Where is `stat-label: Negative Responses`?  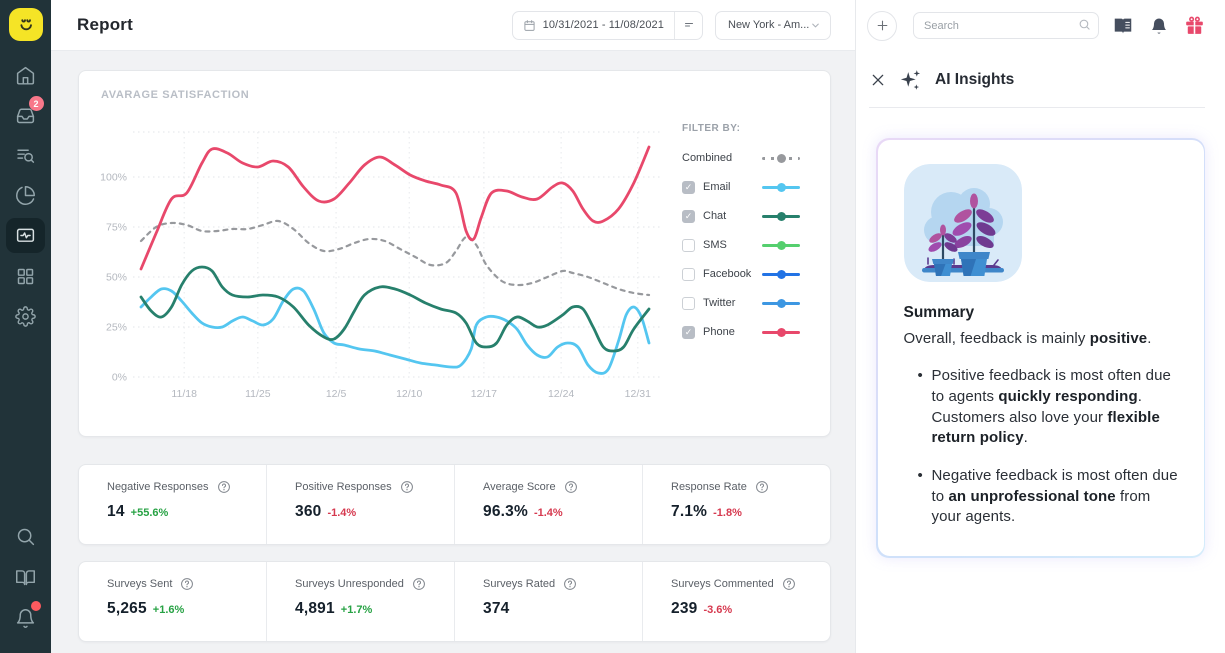 stat-label: Negative Responses is located at coordinates (158, 487).